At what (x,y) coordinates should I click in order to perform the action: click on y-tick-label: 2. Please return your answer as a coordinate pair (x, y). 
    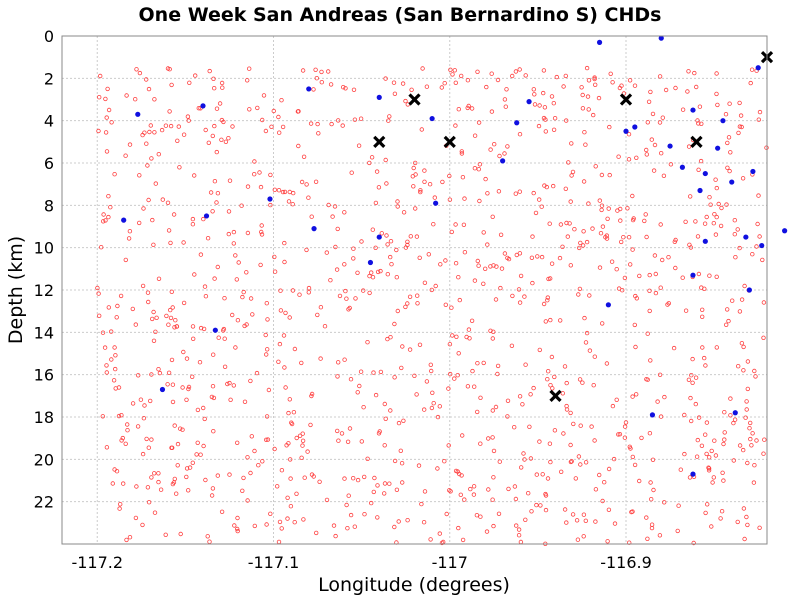
    Looking at the image, I should click on (49, 78).